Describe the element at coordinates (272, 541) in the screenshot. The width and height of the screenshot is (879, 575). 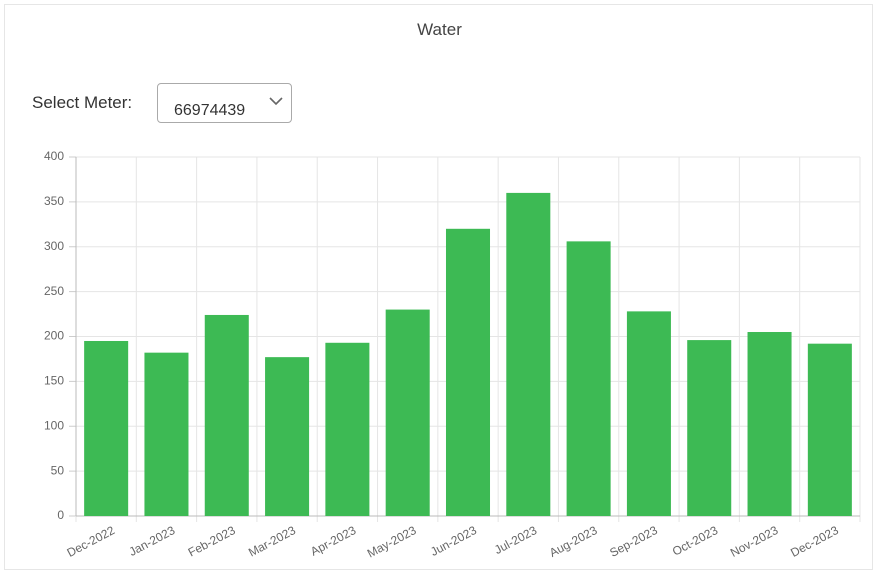
I see `x-tick-label: Mar-2023` at that location.